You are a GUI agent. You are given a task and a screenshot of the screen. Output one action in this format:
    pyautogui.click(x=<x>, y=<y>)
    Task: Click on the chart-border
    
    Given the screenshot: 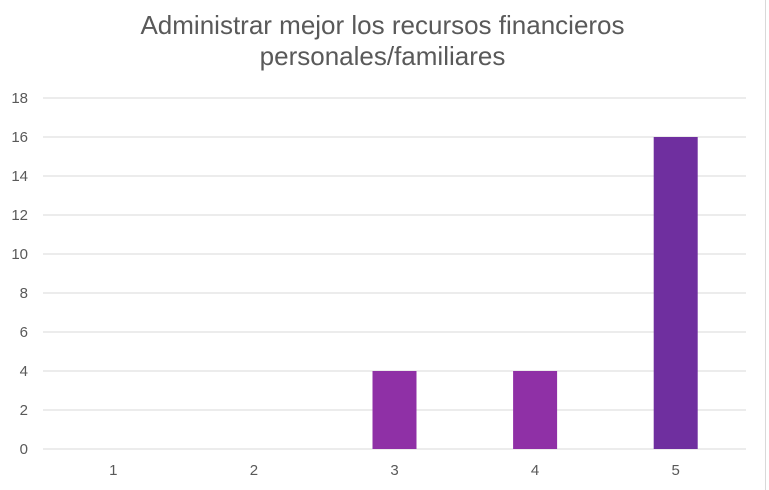 What is the action you would take?
    pyautogui.click(x=765, y=245)
    